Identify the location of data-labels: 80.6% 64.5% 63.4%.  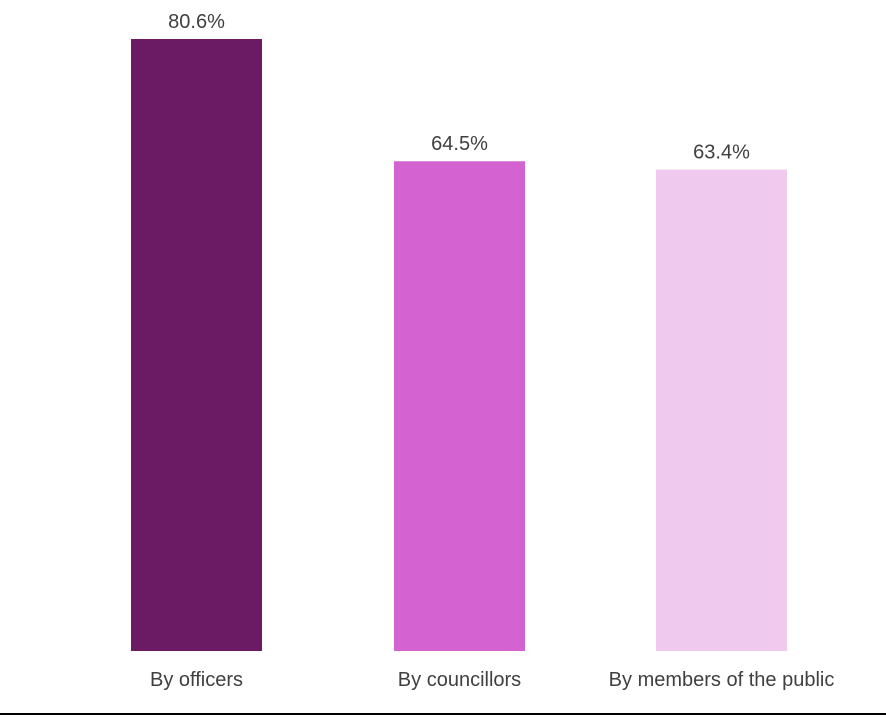
(459, 87).